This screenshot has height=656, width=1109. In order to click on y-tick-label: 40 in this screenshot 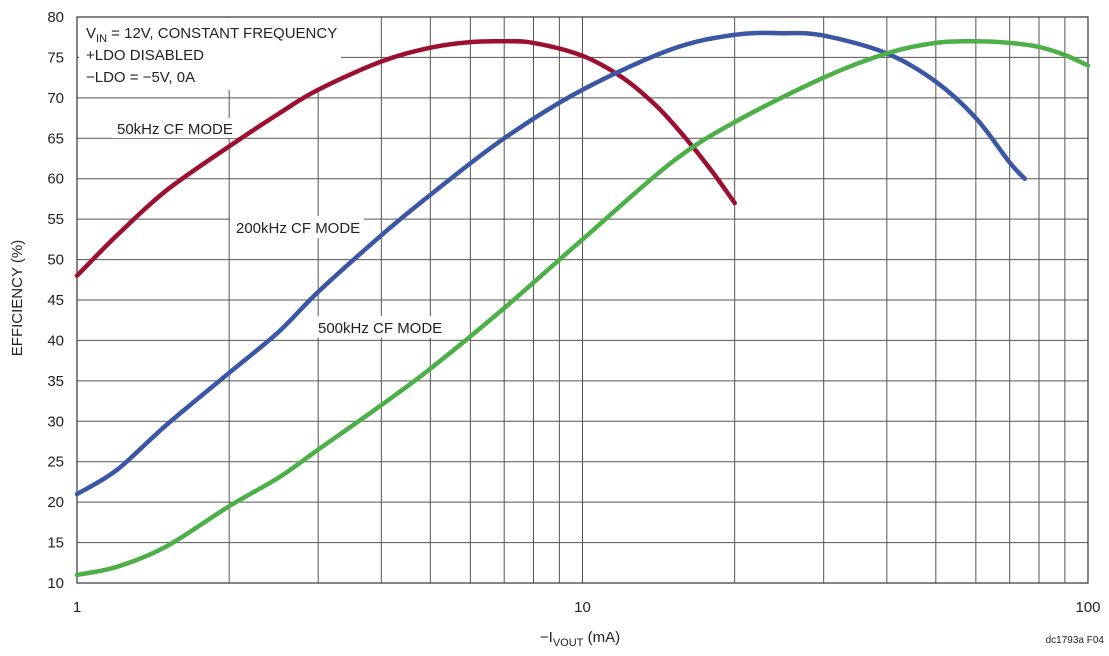, I will do `click(55, 340)`.